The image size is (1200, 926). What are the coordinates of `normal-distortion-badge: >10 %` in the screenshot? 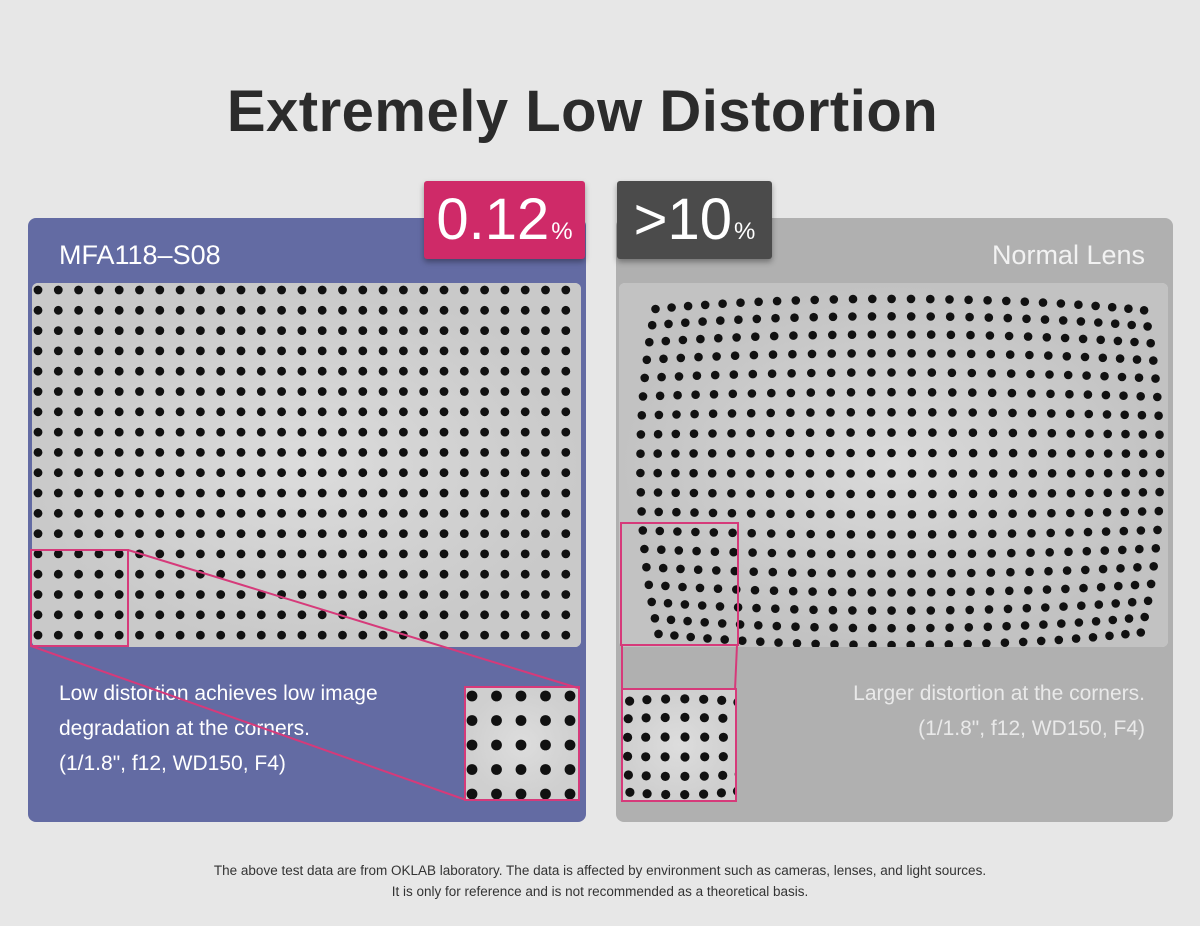 It's located at (694, 220).